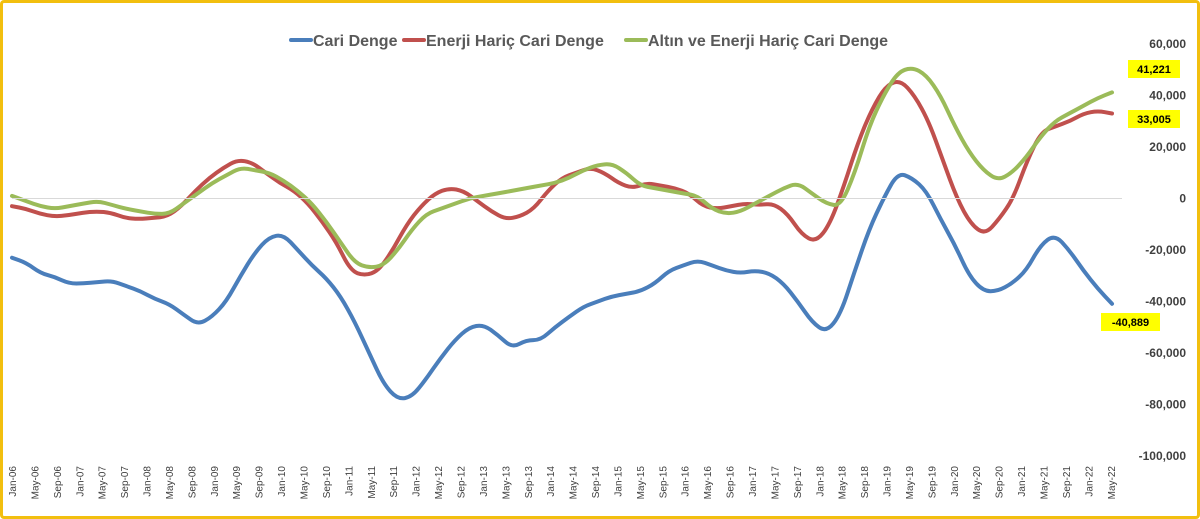 The image size is (1200, 519). Describe the element at coordinates (355, 41) in the screenshot. I see `legend-label: Cari Denge` at that location.